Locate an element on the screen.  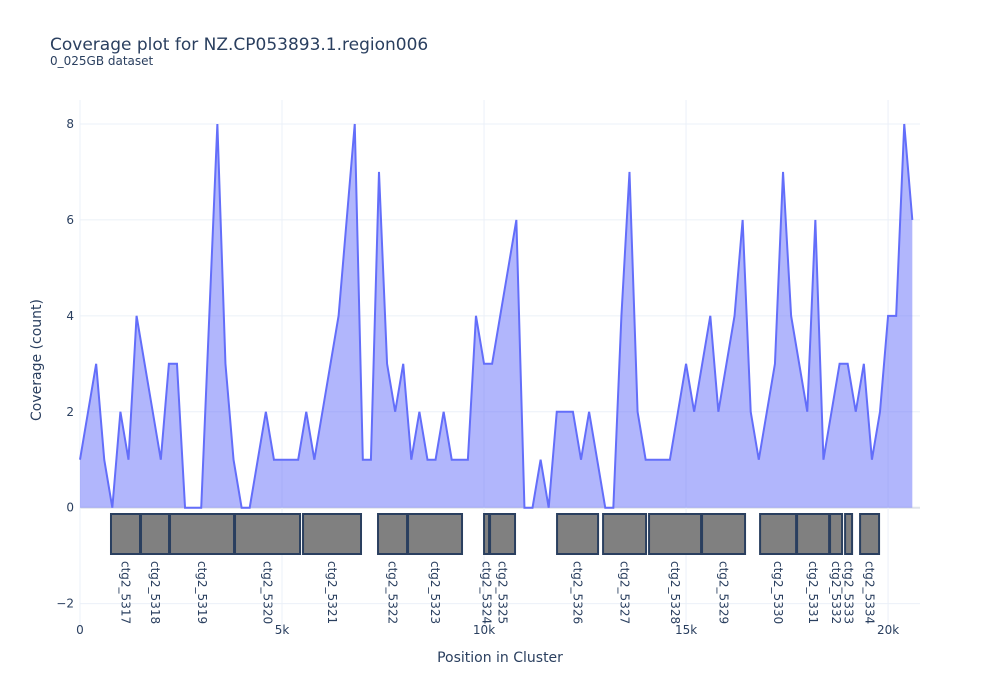
x-tick-label: 15k is located at coordinates (686, 630).